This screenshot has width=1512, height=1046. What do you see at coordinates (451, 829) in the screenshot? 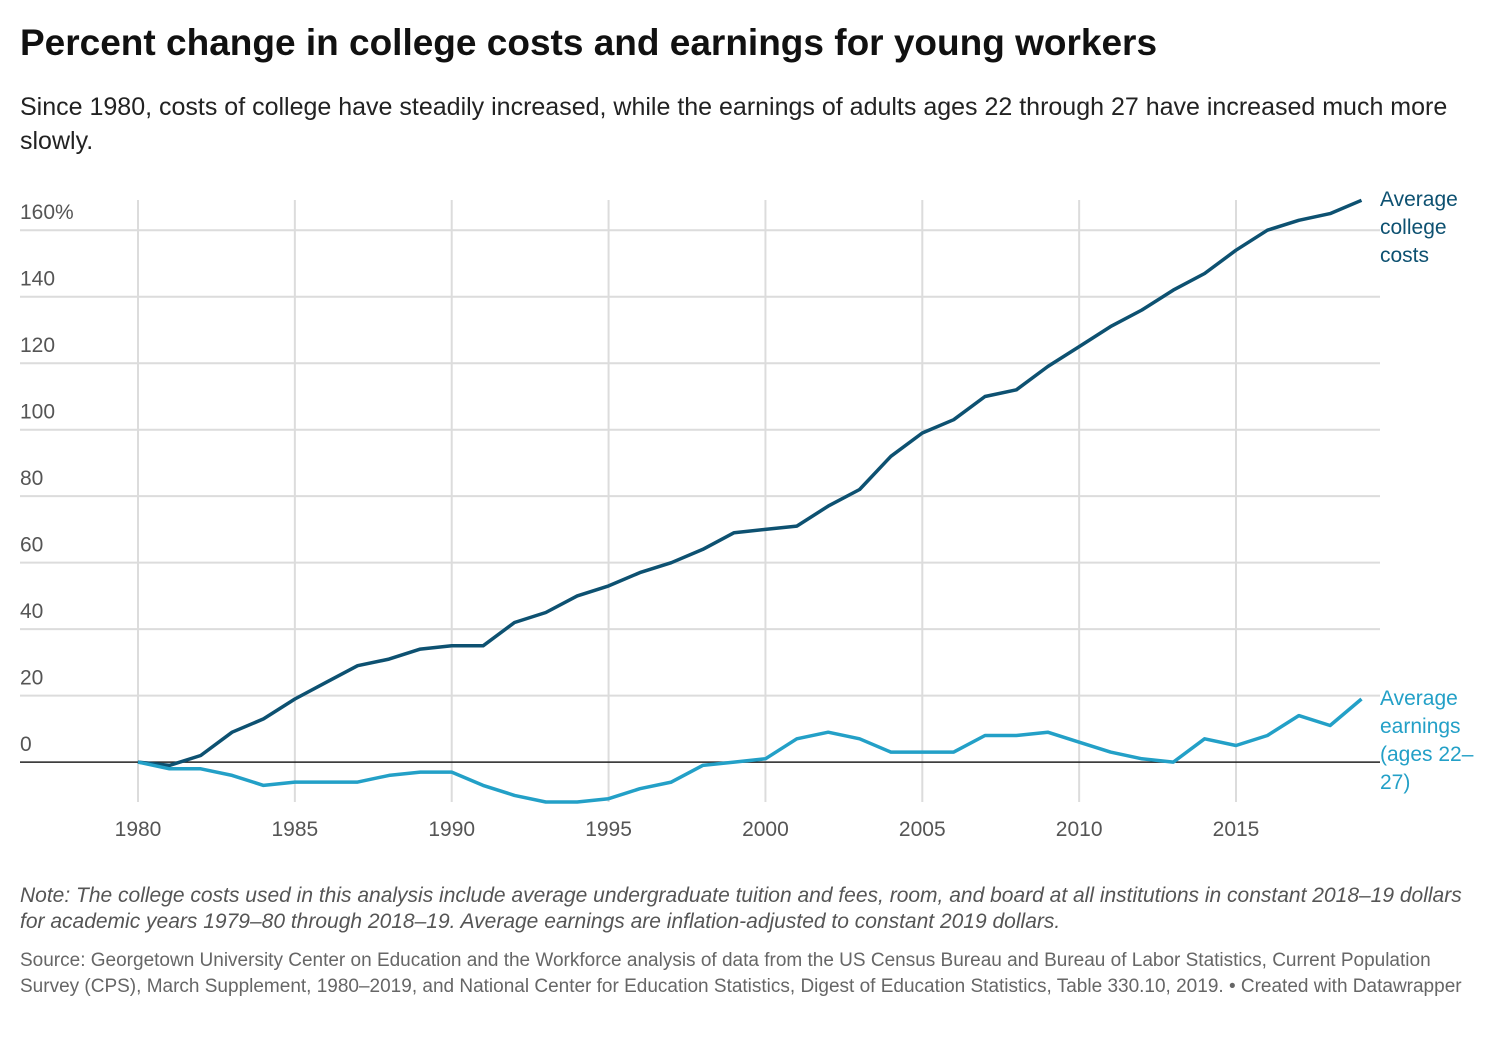
I see `x-tick-label: 1990` at bounding box center [451, 829].